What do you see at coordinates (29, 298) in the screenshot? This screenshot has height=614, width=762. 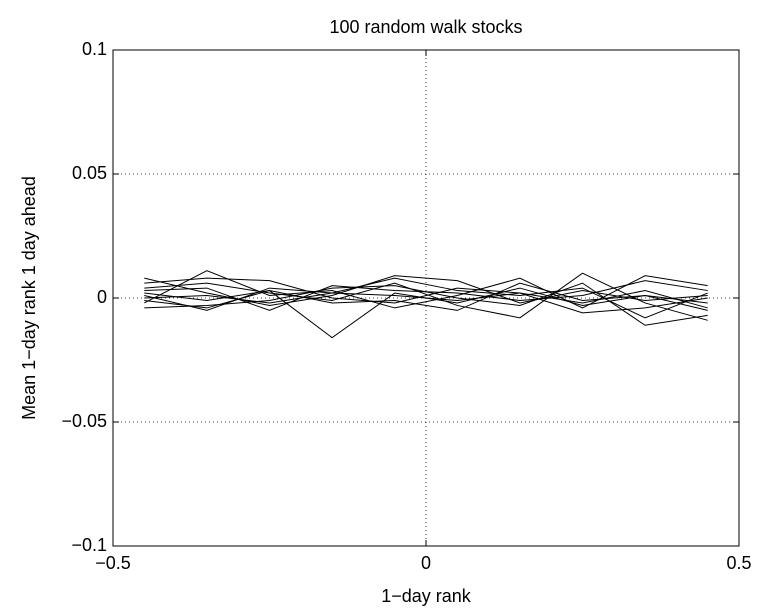 I see `y-axis-label: Mean 1−day rank 1 day ahead` at bounding box center [29, 298].